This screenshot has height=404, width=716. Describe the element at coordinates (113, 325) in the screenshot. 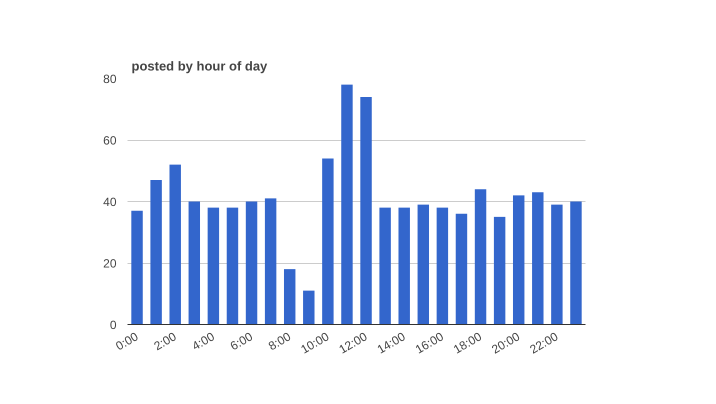

I see `y-tick-label: 0` at that location.